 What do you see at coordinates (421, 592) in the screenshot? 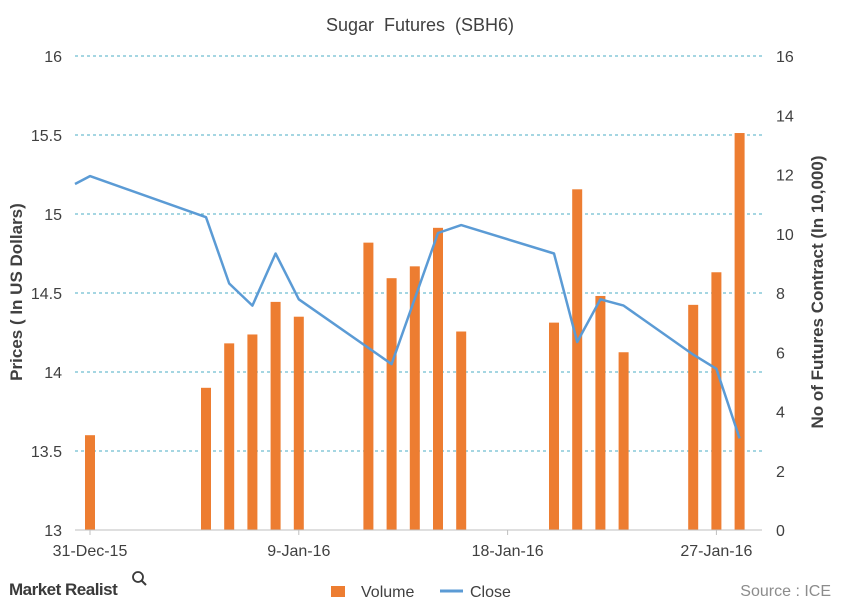
I see `legend: Volume Close` at bounding box center [421, 592].